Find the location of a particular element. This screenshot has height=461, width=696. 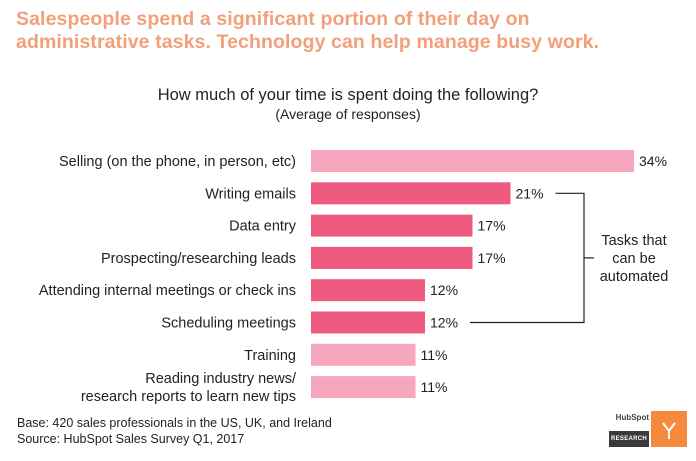

category-label: Reading industry news/ is located at coordinates (221, 379).